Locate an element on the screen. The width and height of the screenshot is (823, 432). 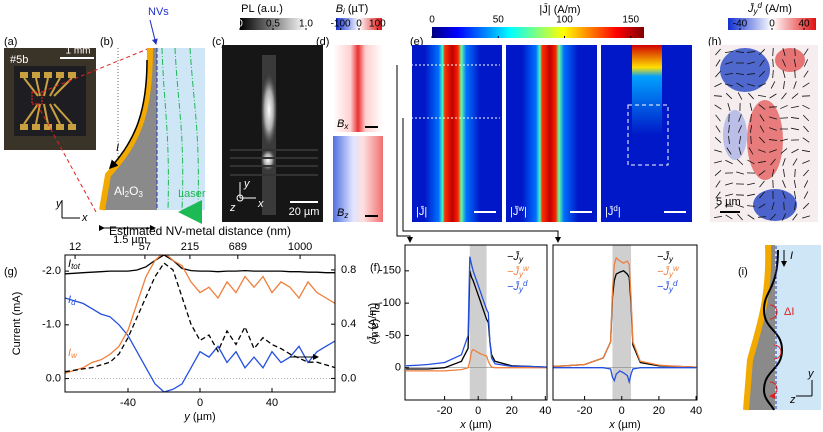
y-tick-label: -150 is located at coordinates (390, 271).